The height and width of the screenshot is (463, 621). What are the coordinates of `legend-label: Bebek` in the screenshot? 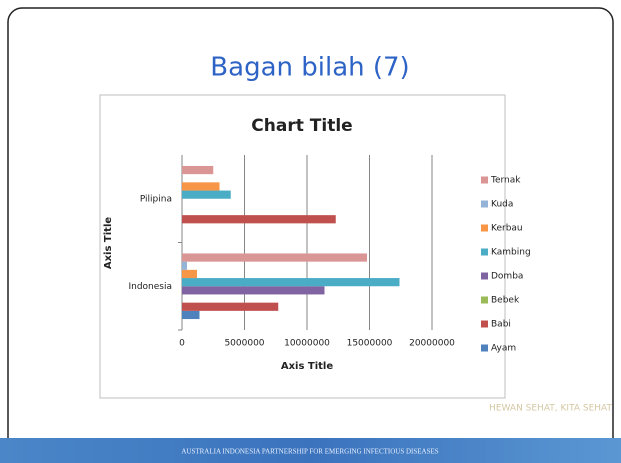 It's located at (505, 301).